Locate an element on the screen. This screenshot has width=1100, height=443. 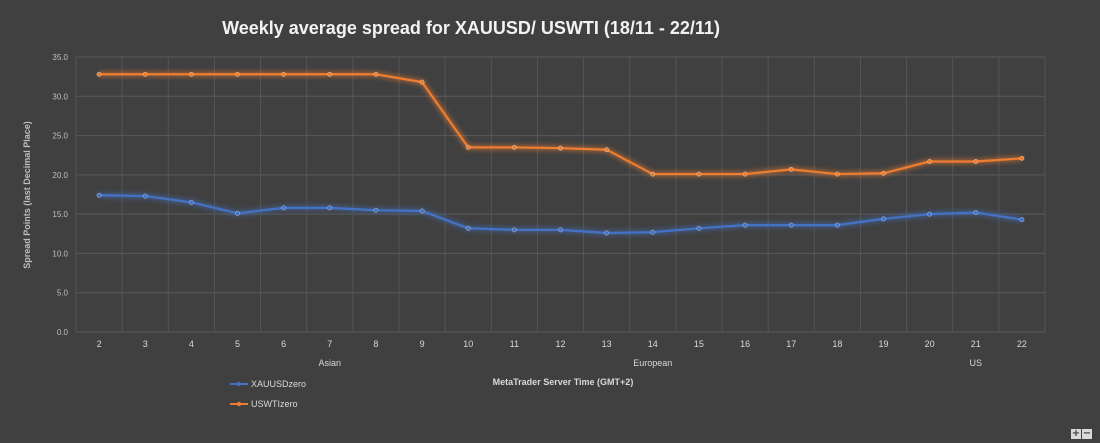
x-axis-ticks: 2 3 4 5 6 7 8 9 10 11 12 13 14 15 16 17 18 19 20 21 22 is located at coordinates (562, 344).